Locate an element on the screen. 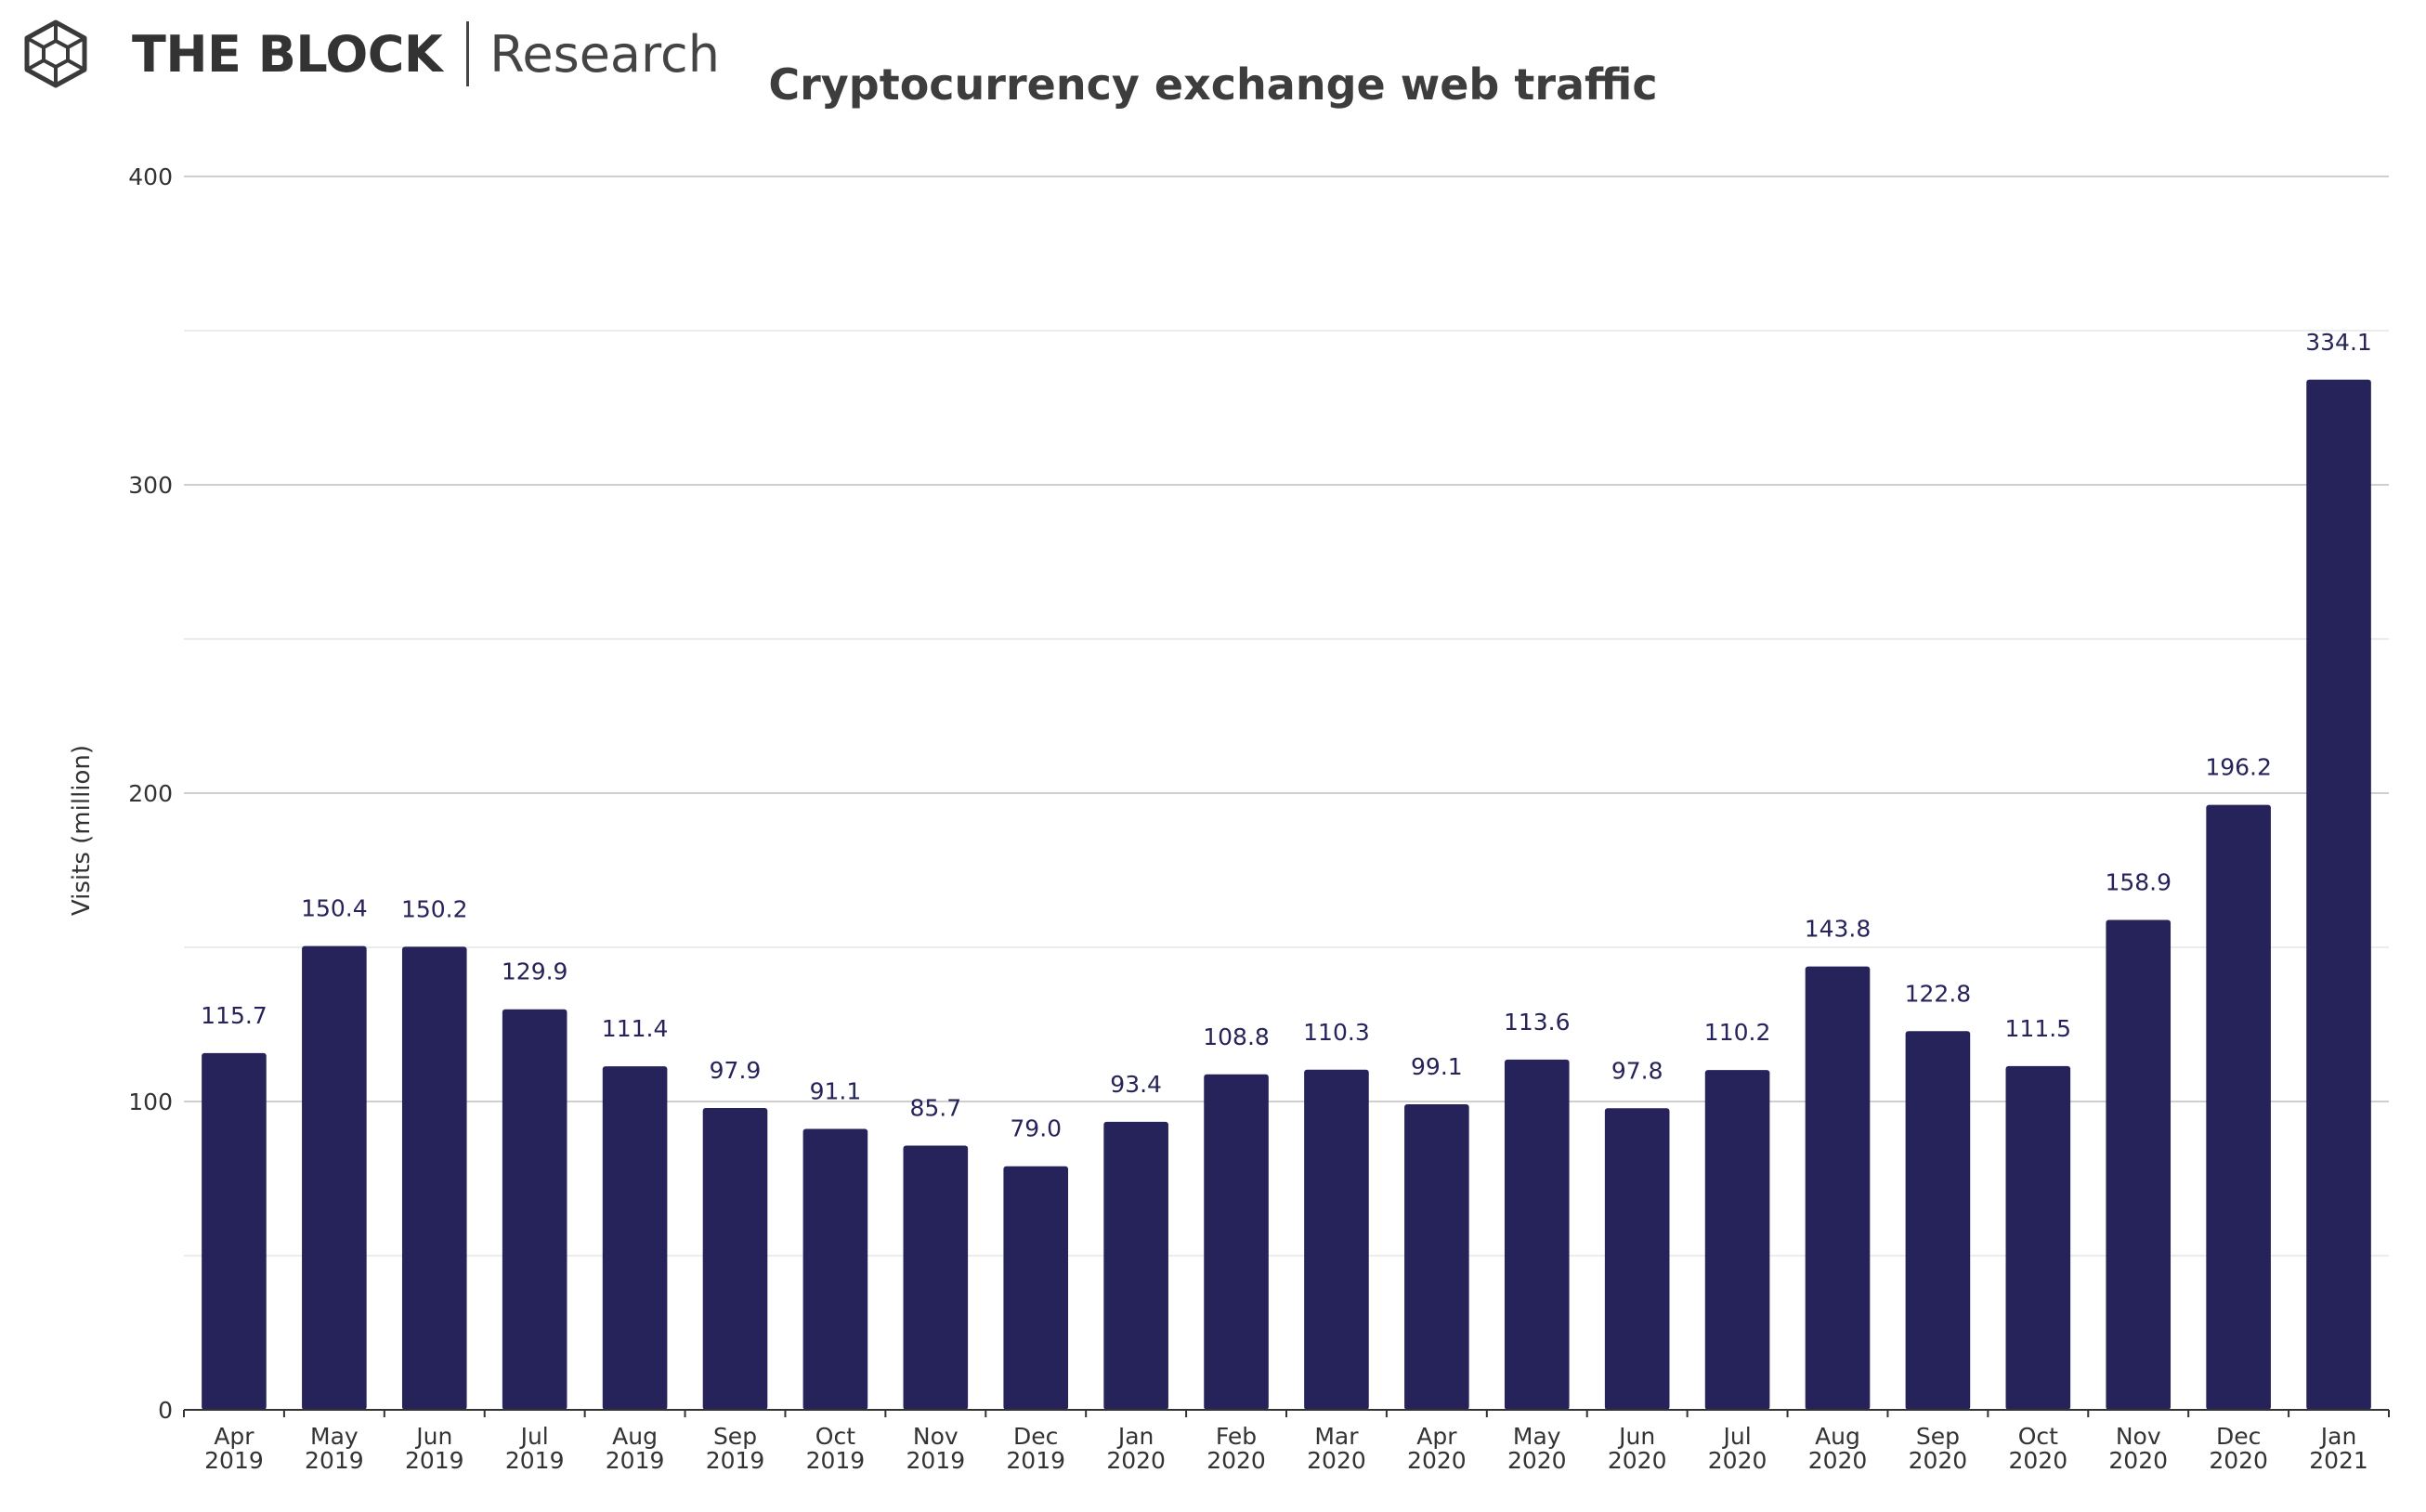 The image size is (2426, 1512). data-label: 113.6 is located at coordinates (1538, 1023).